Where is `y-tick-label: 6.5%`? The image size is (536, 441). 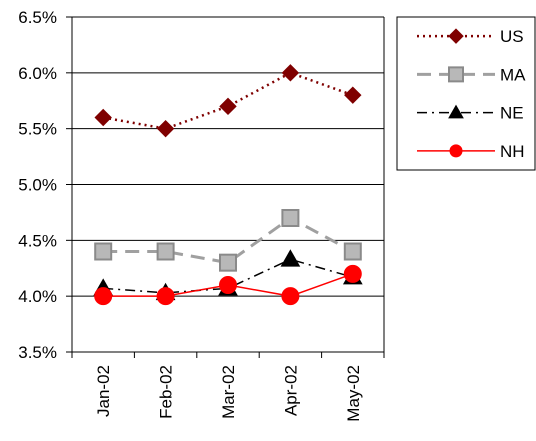
y-tick-label: 6.5% is located at coordinates (37, 17).